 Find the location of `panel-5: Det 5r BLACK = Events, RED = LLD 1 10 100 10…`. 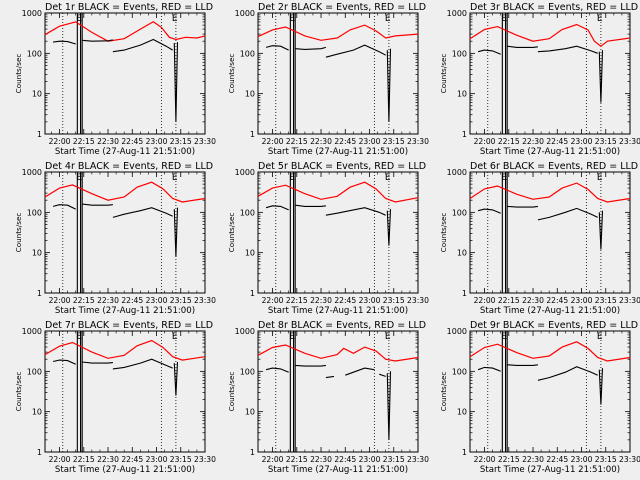

panel-5: Det 5r BLACK = Events, RED = LLD 1 10 100 10… is located at coordinates (328, 238).